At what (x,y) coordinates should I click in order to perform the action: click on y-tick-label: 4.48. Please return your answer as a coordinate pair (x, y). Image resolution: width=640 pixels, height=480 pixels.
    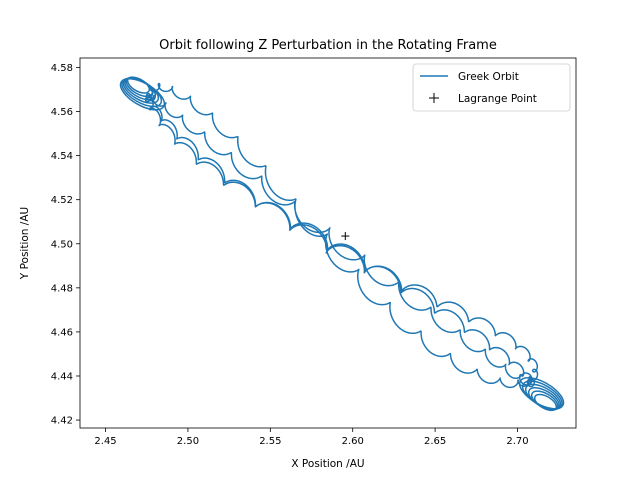
    Looking at the image, I should click on (62, 288).